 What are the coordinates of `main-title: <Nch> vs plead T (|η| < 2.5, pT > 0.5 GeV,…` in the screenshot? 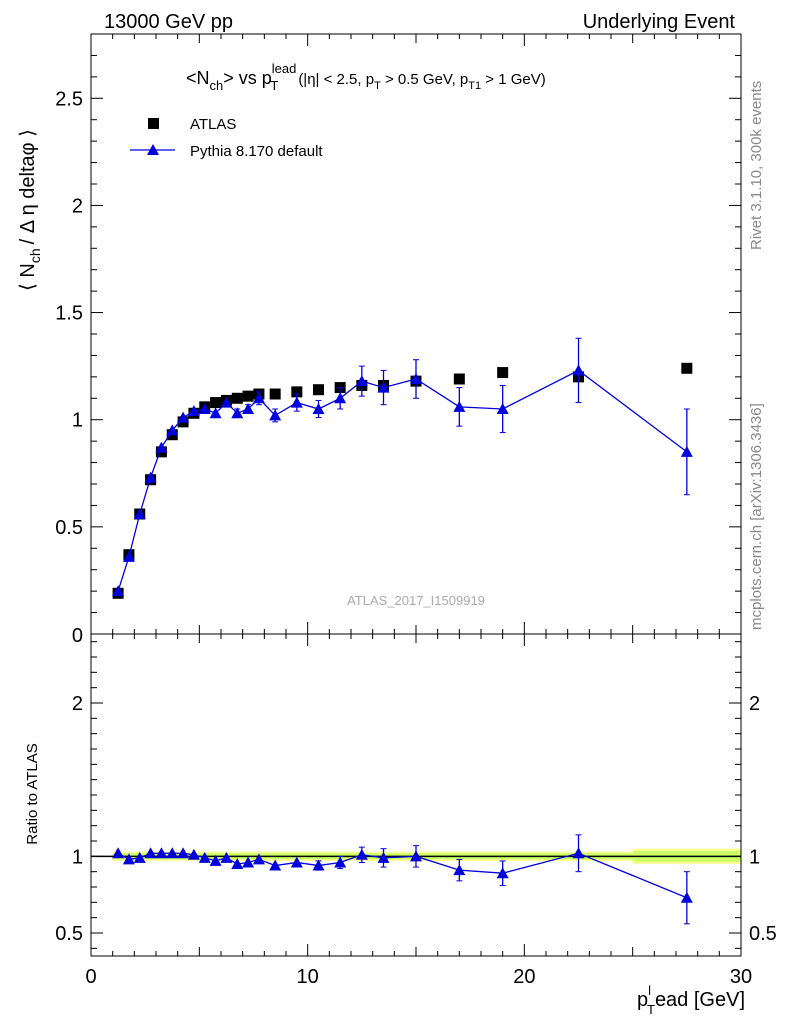 It's located at (366, 77).